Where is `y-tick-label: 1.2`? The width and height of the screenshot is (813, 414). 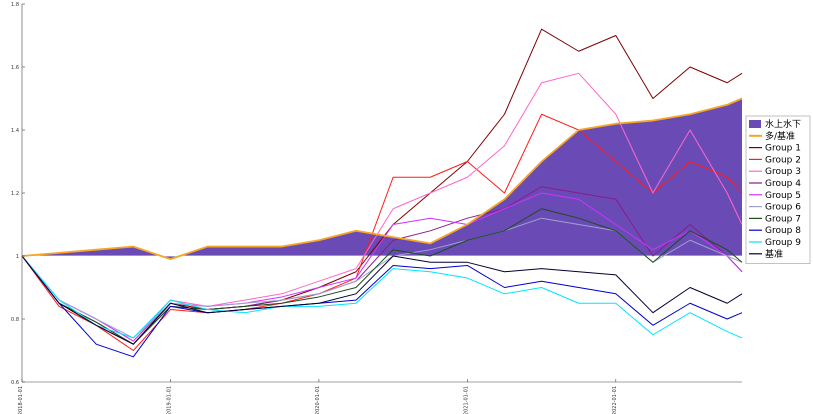 y-tick-label: 1.2 is located at coordinates (15, 194).